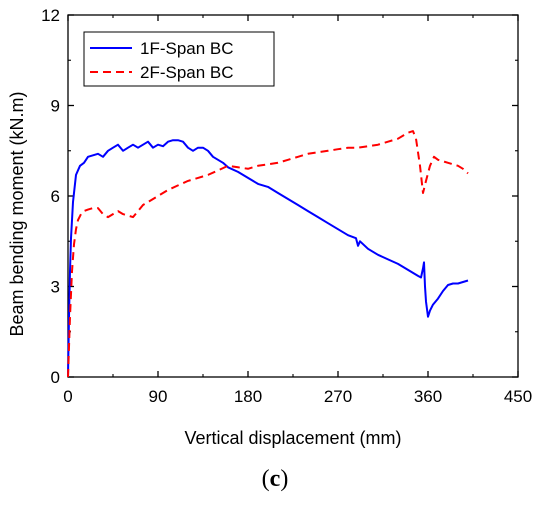 This screenshot has height=505, width=550. What do you see at coordinates (518, 396) in the screenshot?
I see `x-tick-label: 450` at bounding box center [518, 396].